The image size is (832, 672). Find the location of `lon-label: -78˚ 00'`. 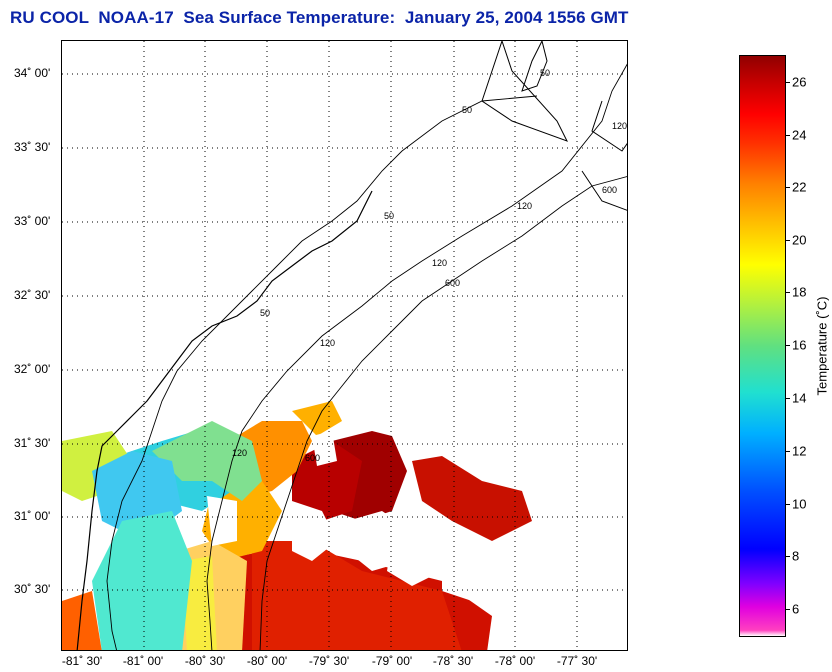

lon-label: -78˚ 00' is located at coordinates (515, 661).